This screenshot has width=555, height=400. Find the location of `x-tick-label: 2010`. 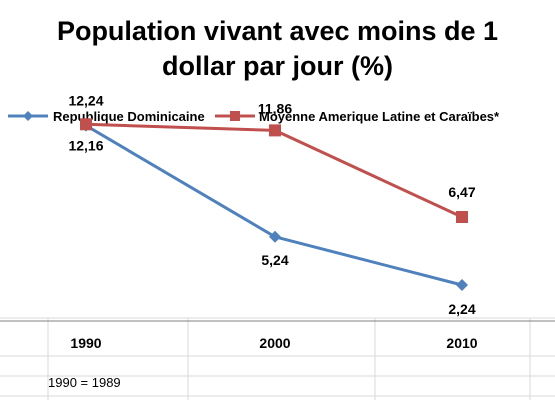

x-tick-label: 2010 is located at coordinates (461, 343).